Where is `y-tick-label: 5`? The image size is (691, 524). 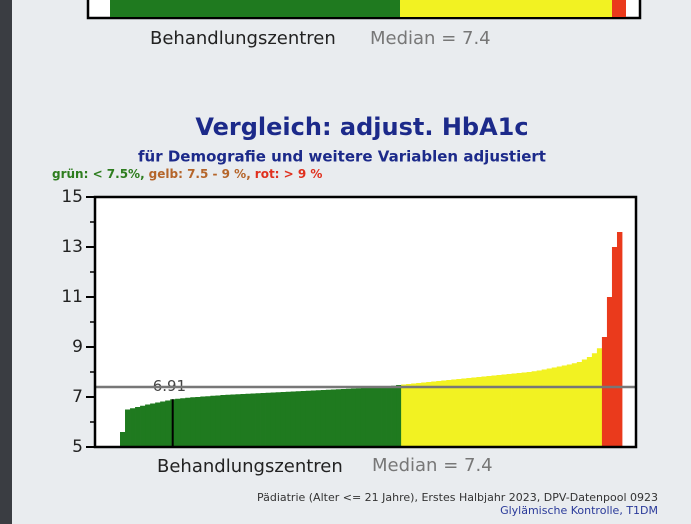
y-tick-label: 5 is located at coordinates (77, 447).